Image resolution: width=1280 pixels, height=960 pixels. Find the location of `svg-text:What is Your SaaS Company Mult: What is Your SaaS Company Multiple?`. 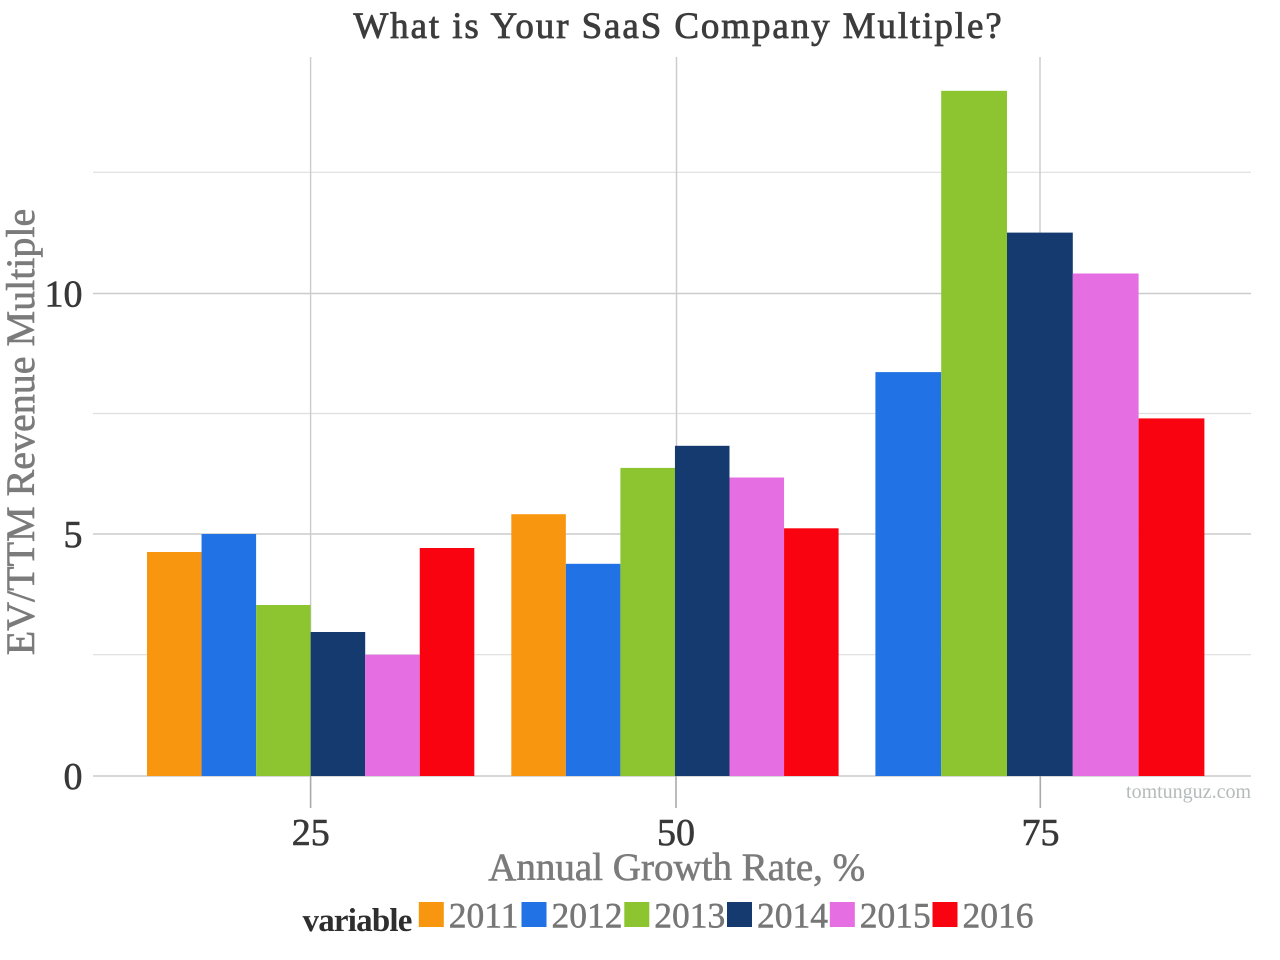

svg-text:What is Your SaaS Company Mult: What is Your SaaS Company Multiple? is located at coordinates (678, 26).